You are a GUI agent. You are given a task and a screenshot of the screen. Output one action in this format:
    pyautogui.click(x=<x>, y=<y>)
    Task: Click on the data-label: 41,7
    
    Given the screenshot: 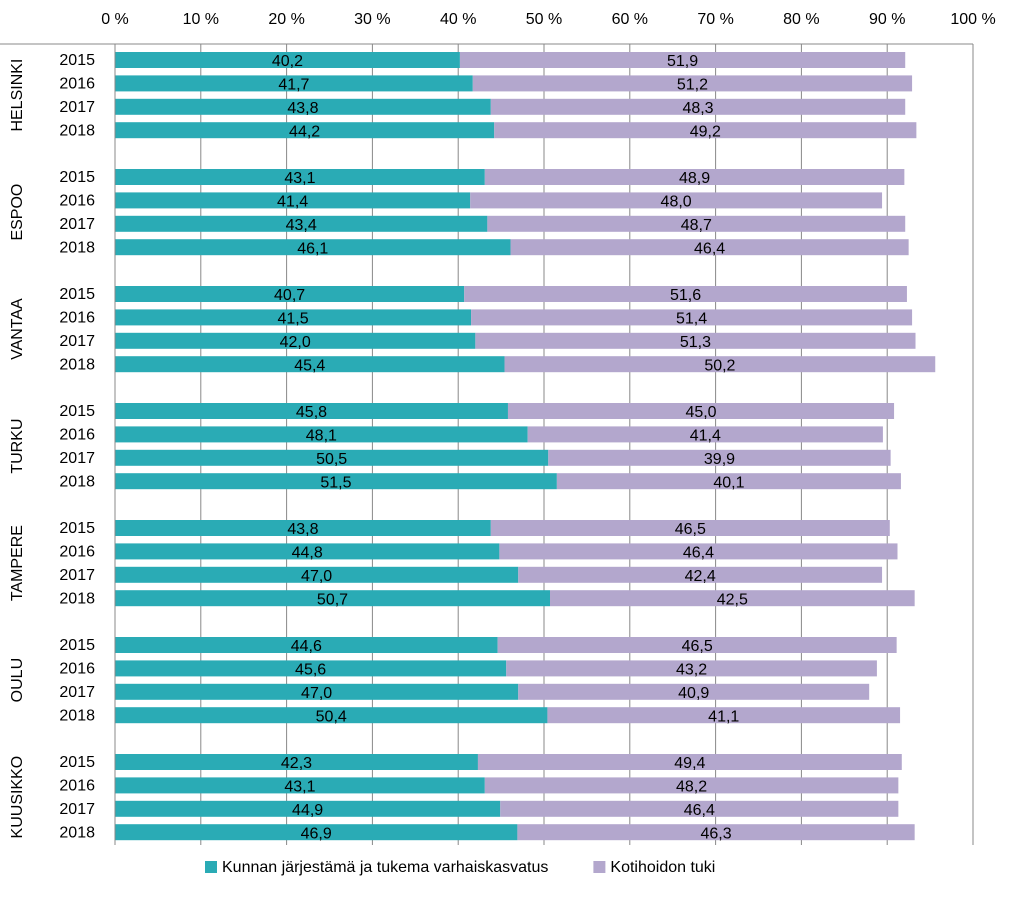 What is the action you would take?
    pyautogui.click(x=293, y=85)
    